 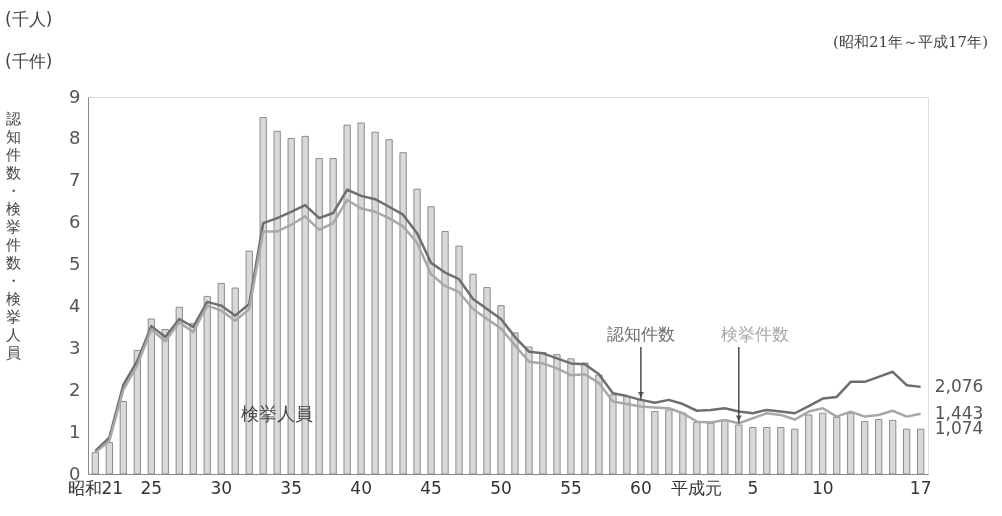 I want to click on text: (千件), so click(x=29, y=61).